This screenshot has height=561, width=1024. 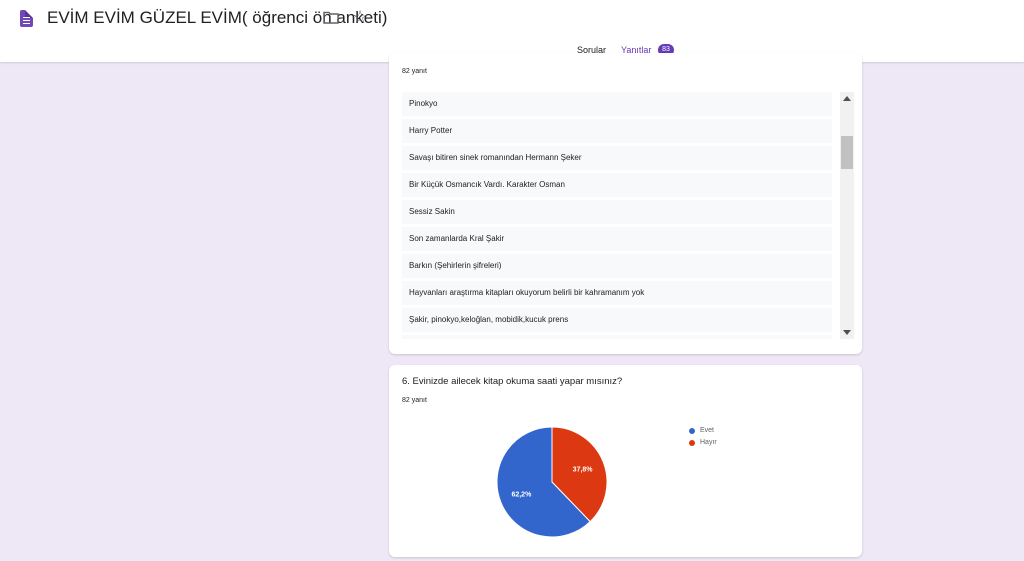 What do you see at coordinates (847, 215) in the screenshot?
I see `answers-scrollbar` at bounding box center [847, 215].